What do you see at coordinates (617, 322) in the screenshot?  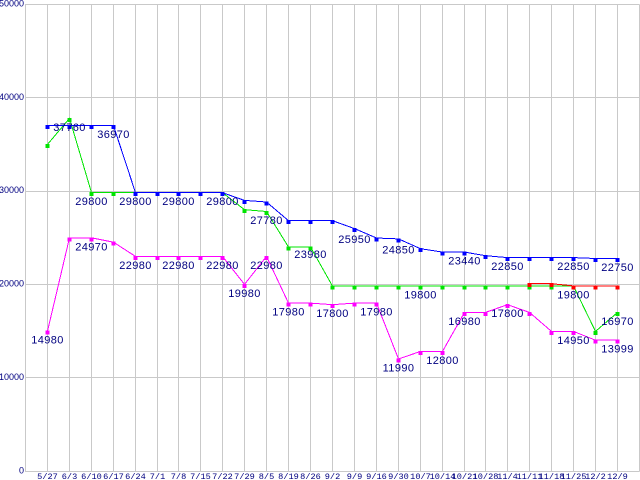 I see `svg-text: 16970` at bounding box center [617, 322].